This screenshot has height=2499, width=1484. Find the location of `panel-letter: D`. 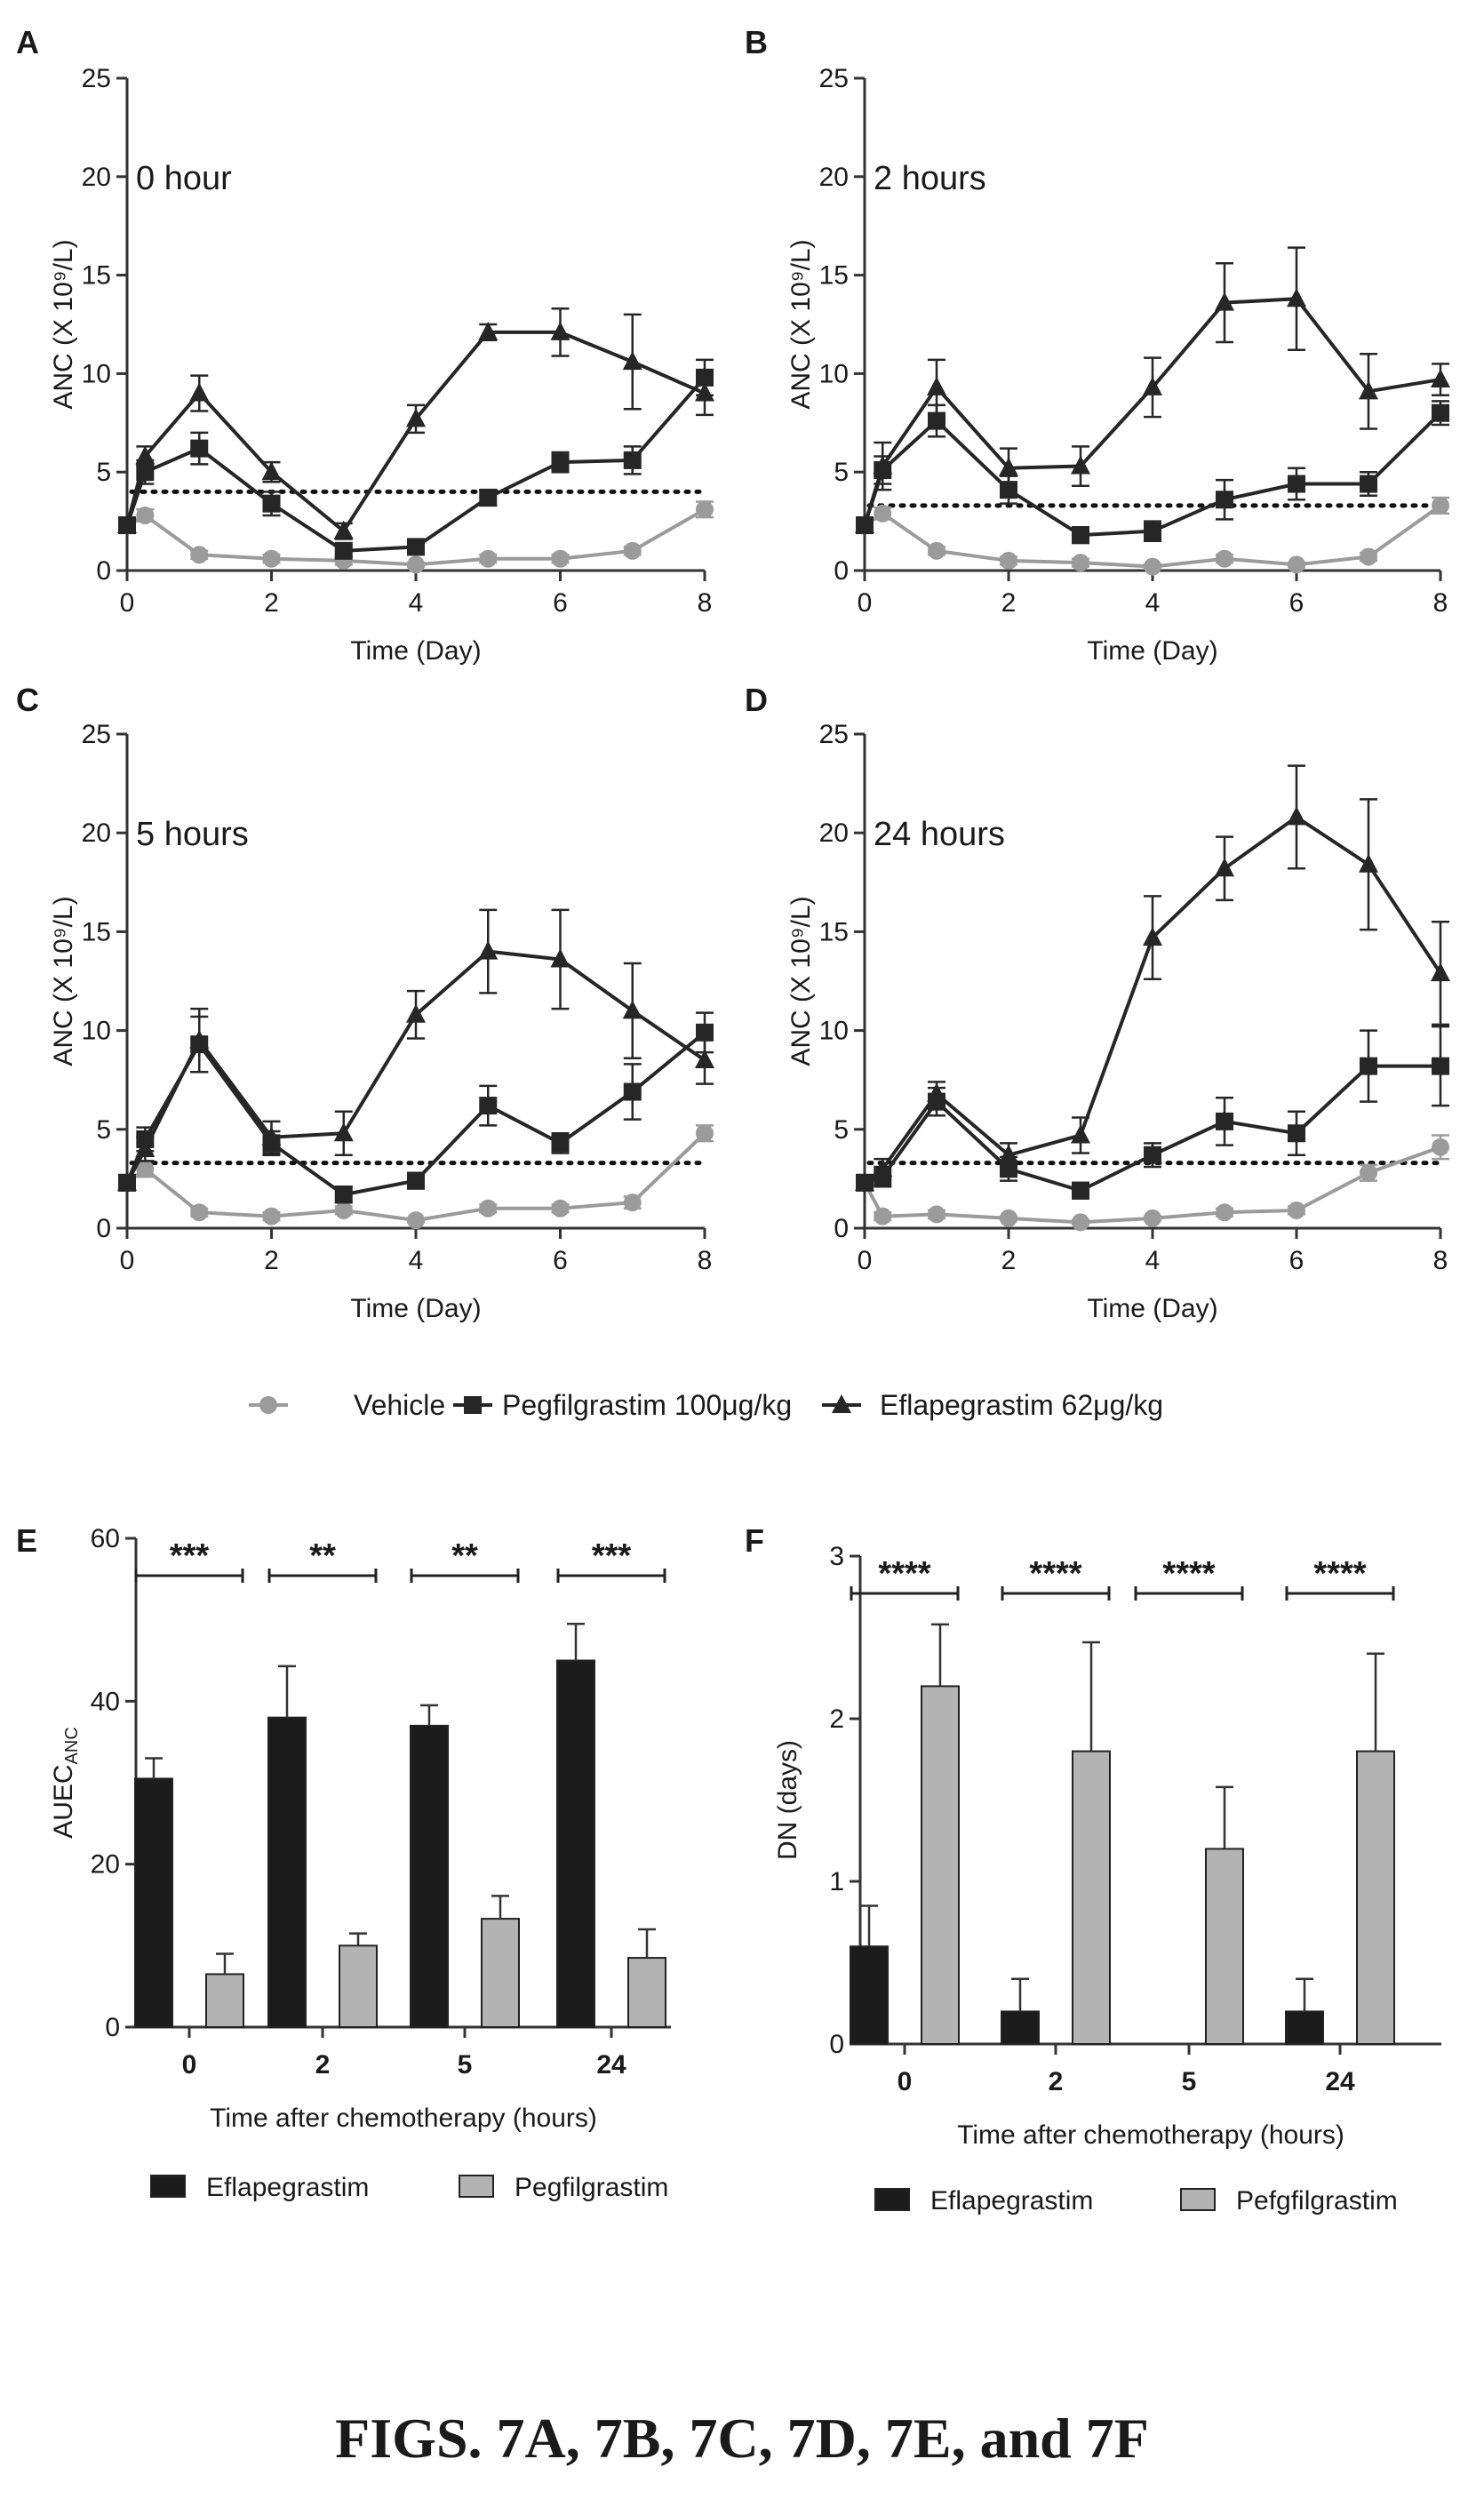

panel-letter: D is located at coordinates (757, 700).